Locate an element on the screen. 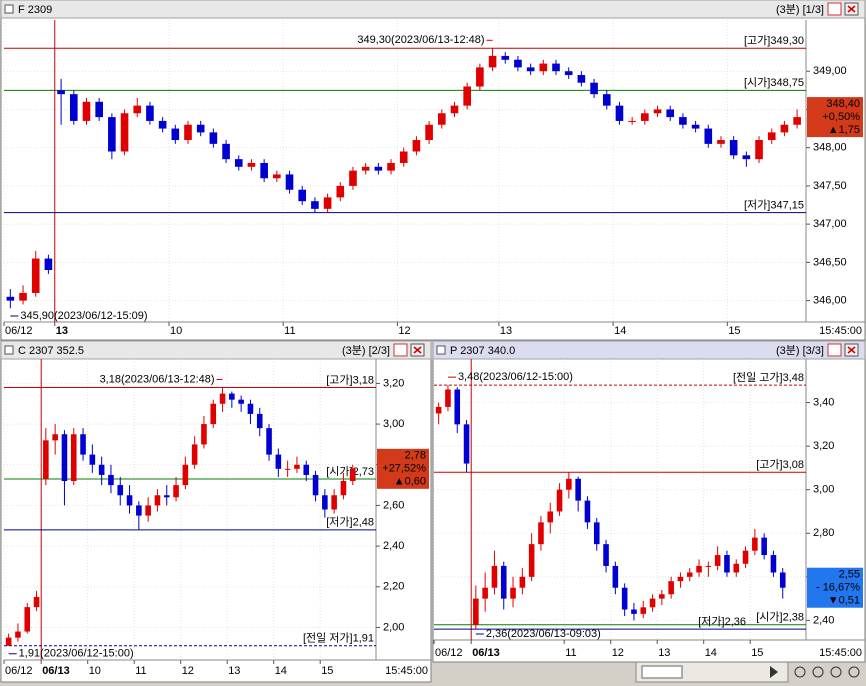  close-icon is located at coordinates (851, 9).